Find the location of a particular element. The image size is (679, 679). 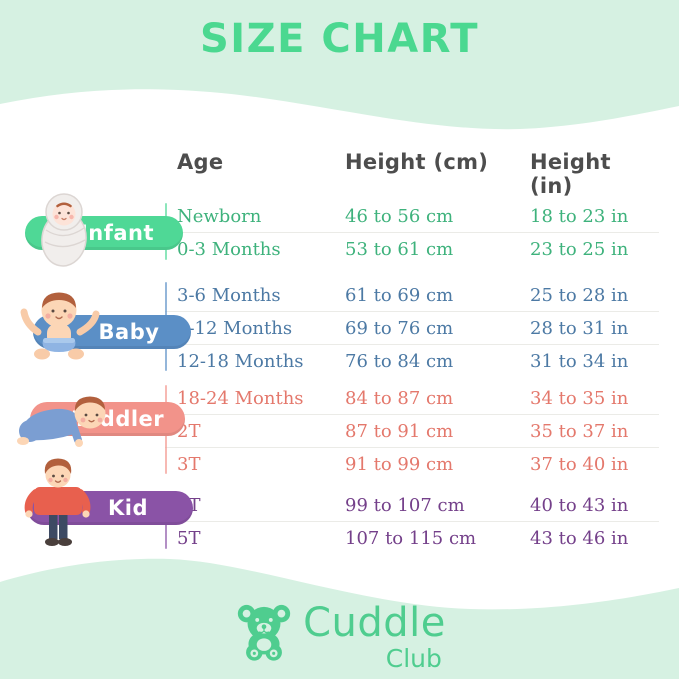

age-cell: 12-18 Months is located at coordinates (240, 361).